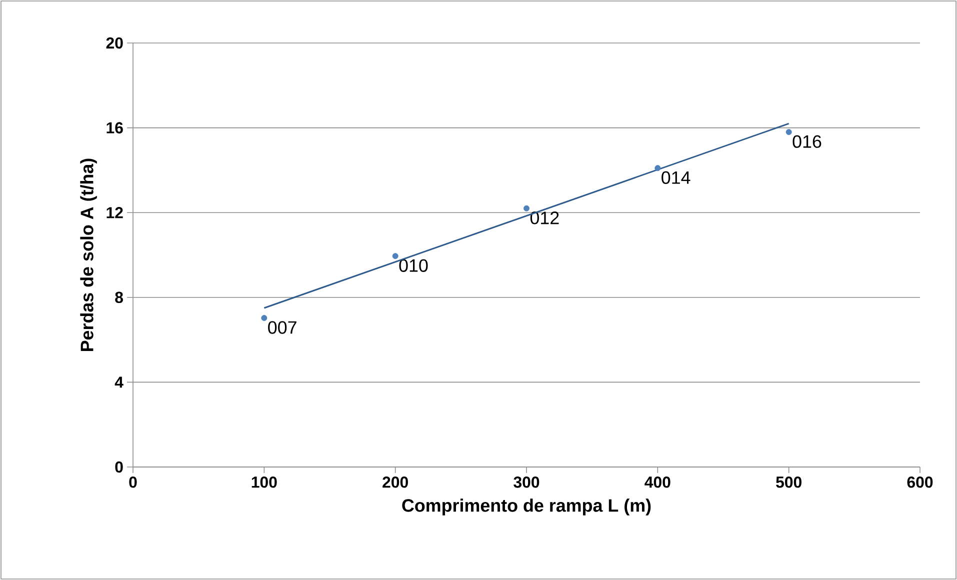  I want to click on data-label: 014, so click(676, 177).